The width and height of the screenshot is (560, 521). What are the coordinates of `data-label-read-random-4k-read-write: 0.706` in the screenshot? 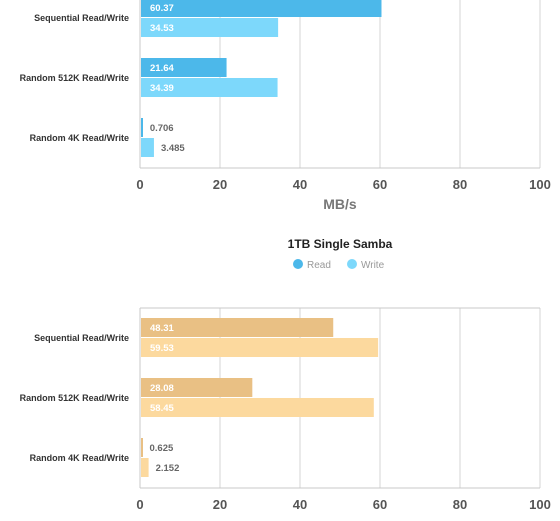 It's located at (162, 128).